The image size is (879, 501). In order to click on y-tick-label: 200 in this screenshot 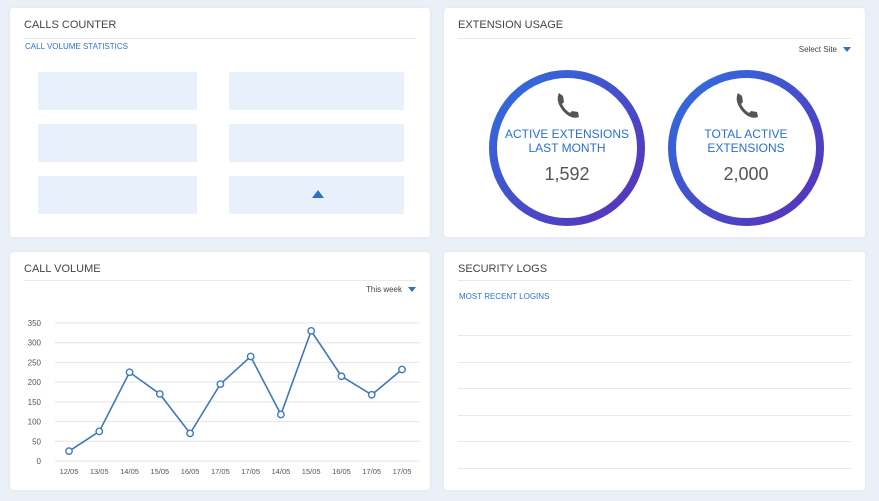, I will do `click(35, 382)`.